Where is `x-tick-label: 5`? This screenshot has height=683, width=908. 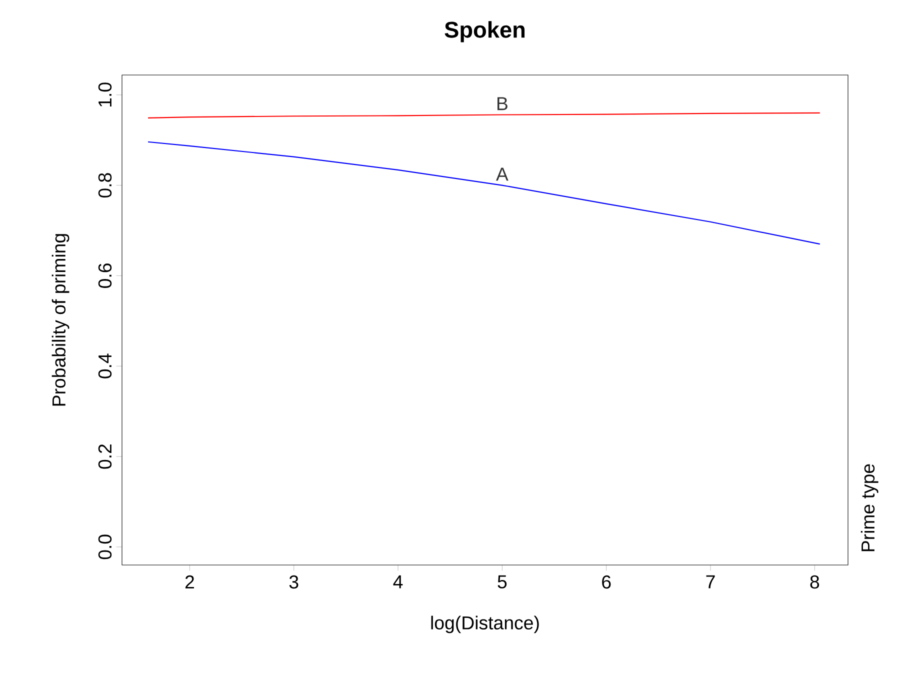 x-tick-label: 5 is located at coordinates (502, 581).